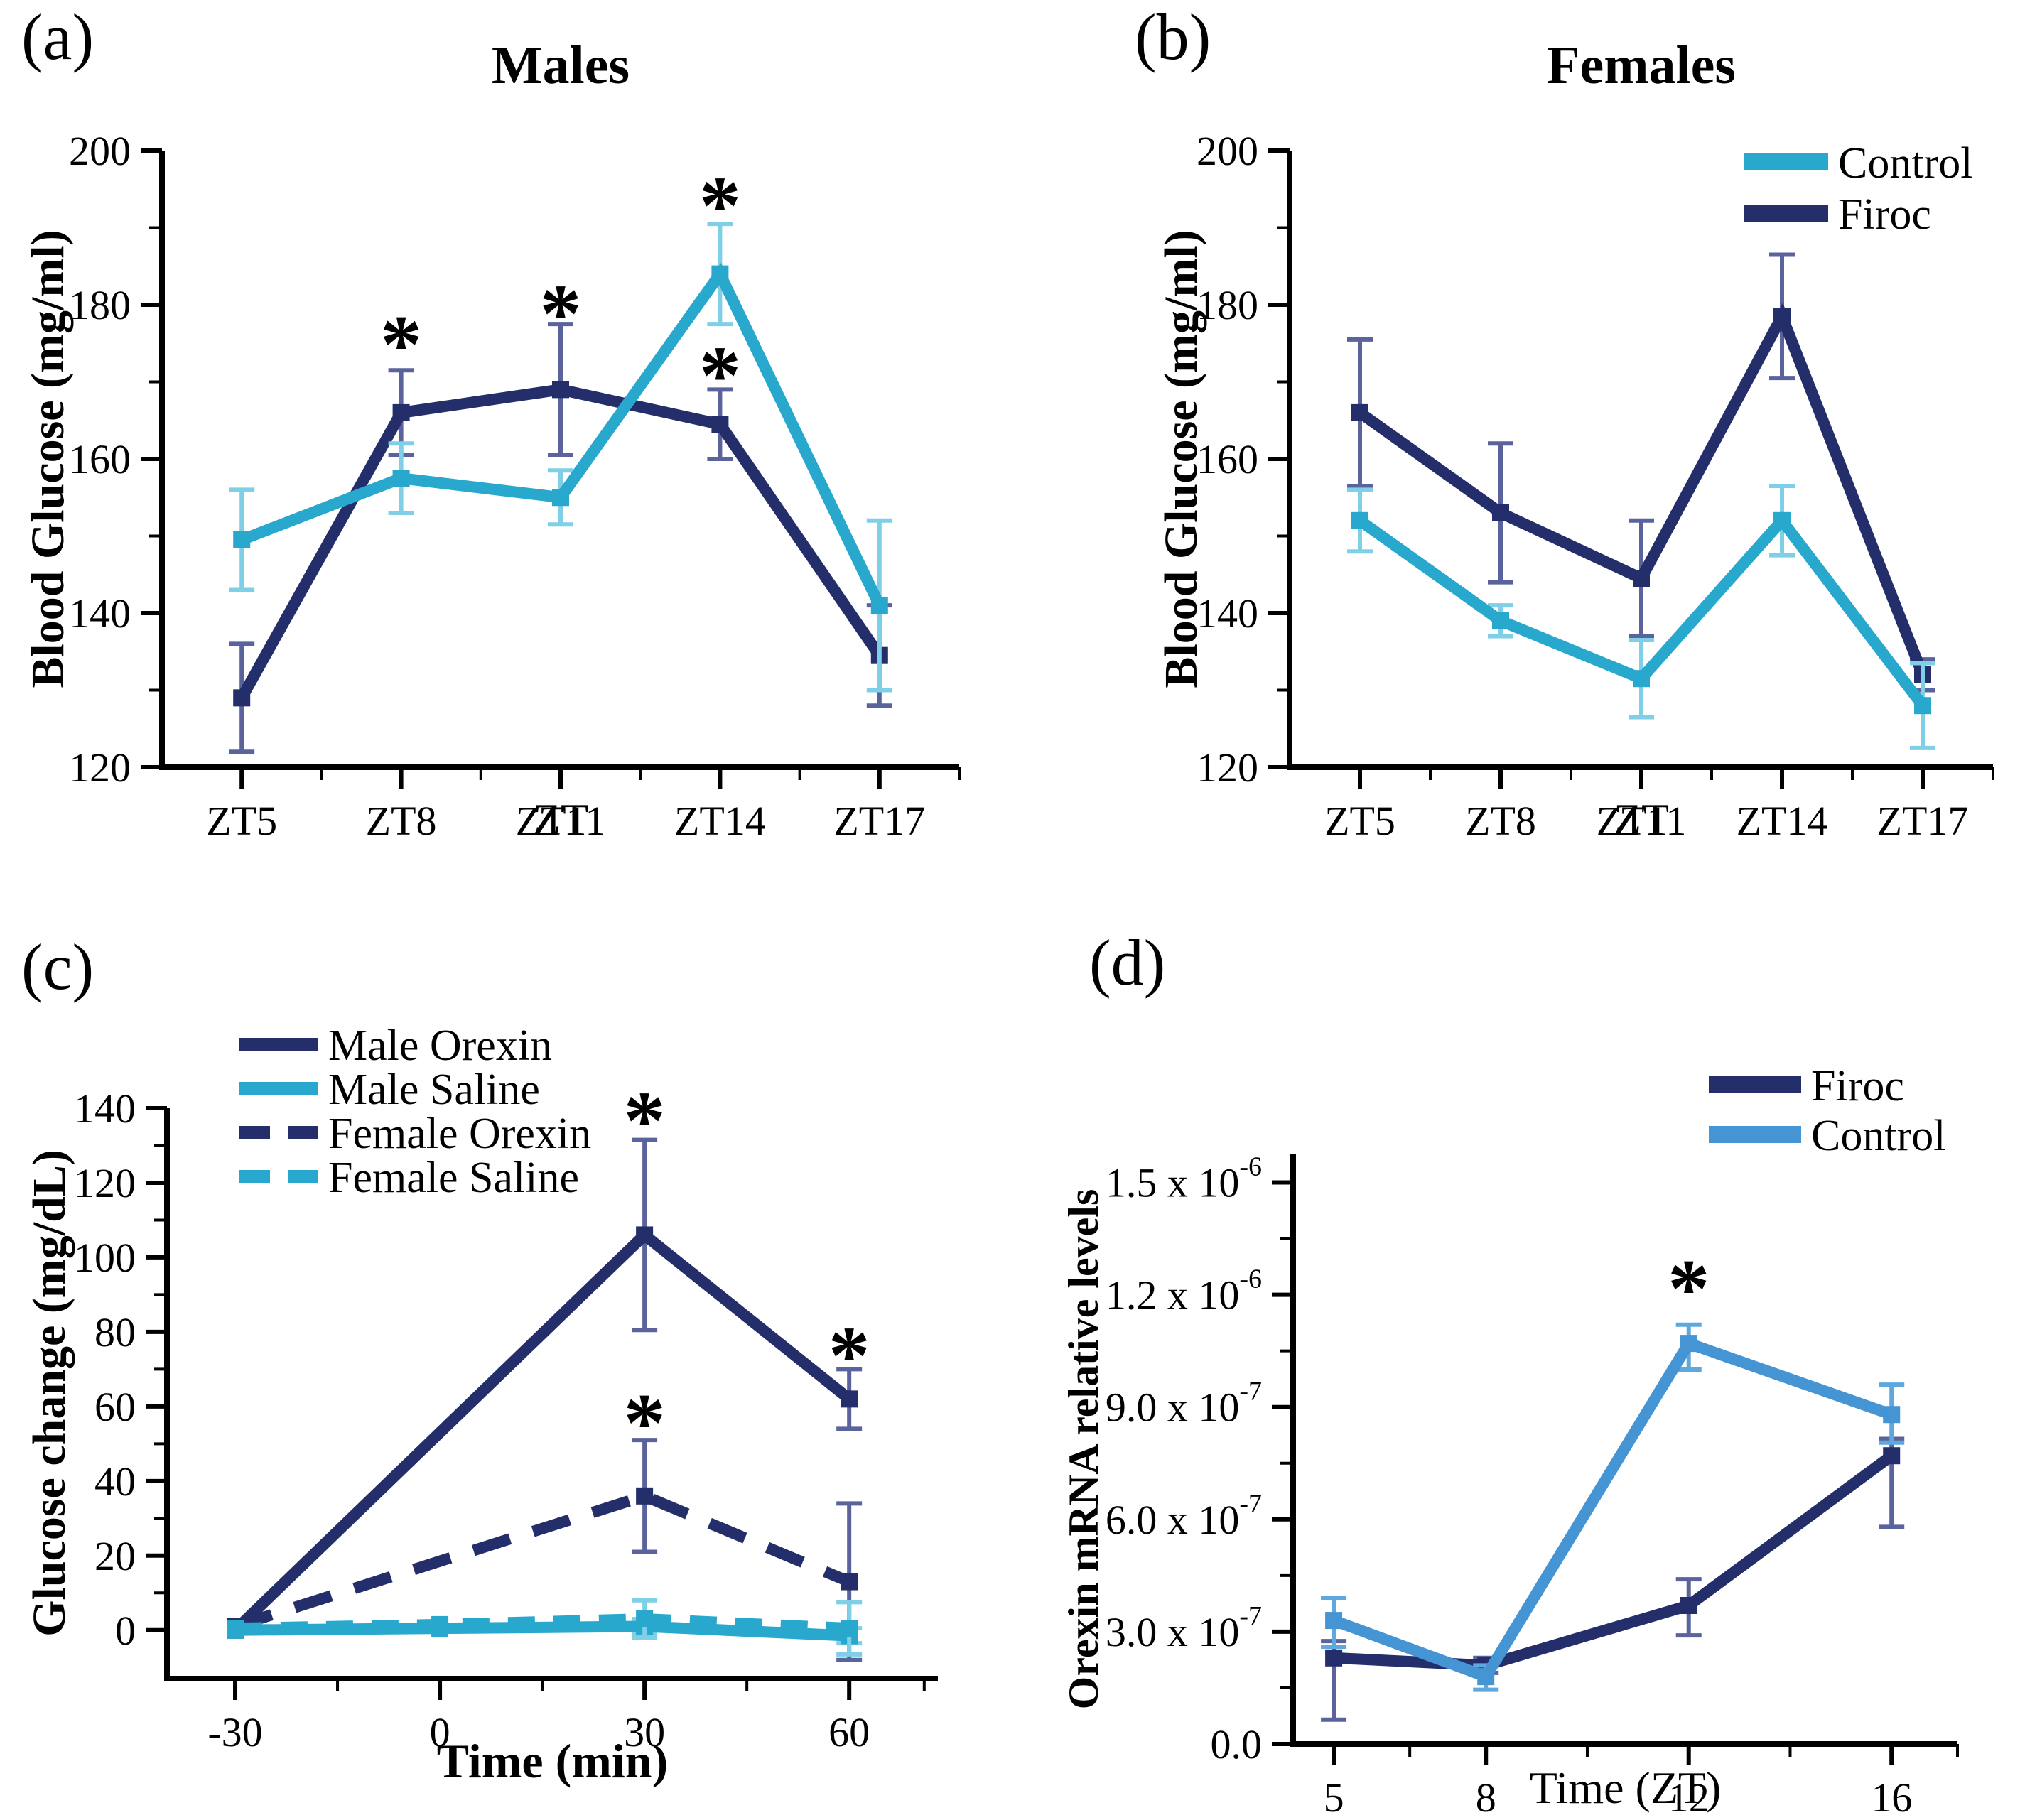  I want to click on panel-letter-a: (a), so click(57, 37).